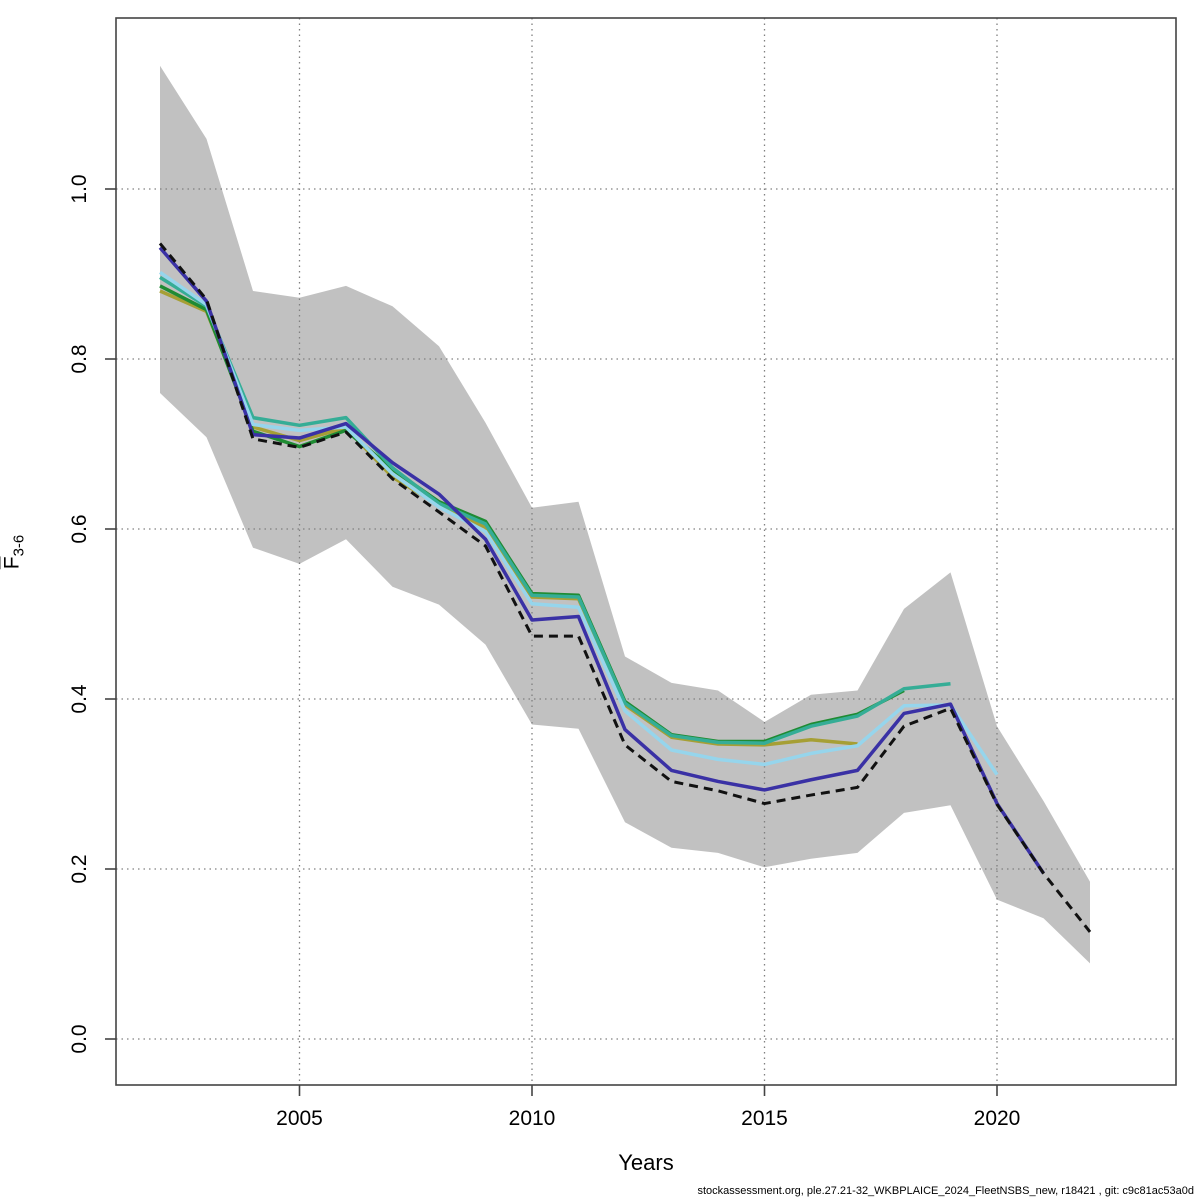 This screenshot has width=1200, height=1200. What do you see at coordinates (997, 1118) in the screenshot?
I see `x-axis-tick-label: 2020` at bounding box center [997, 1118].